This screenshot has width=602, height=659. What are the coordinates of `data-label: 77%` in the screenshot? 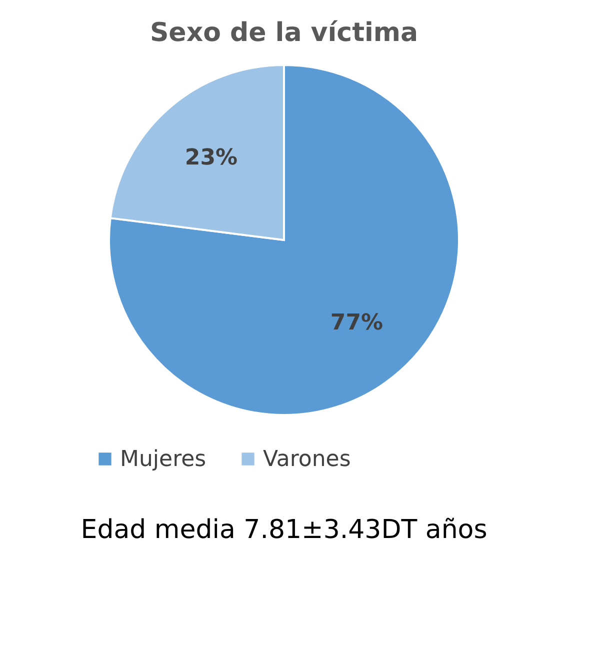 It's located at (357, 323).